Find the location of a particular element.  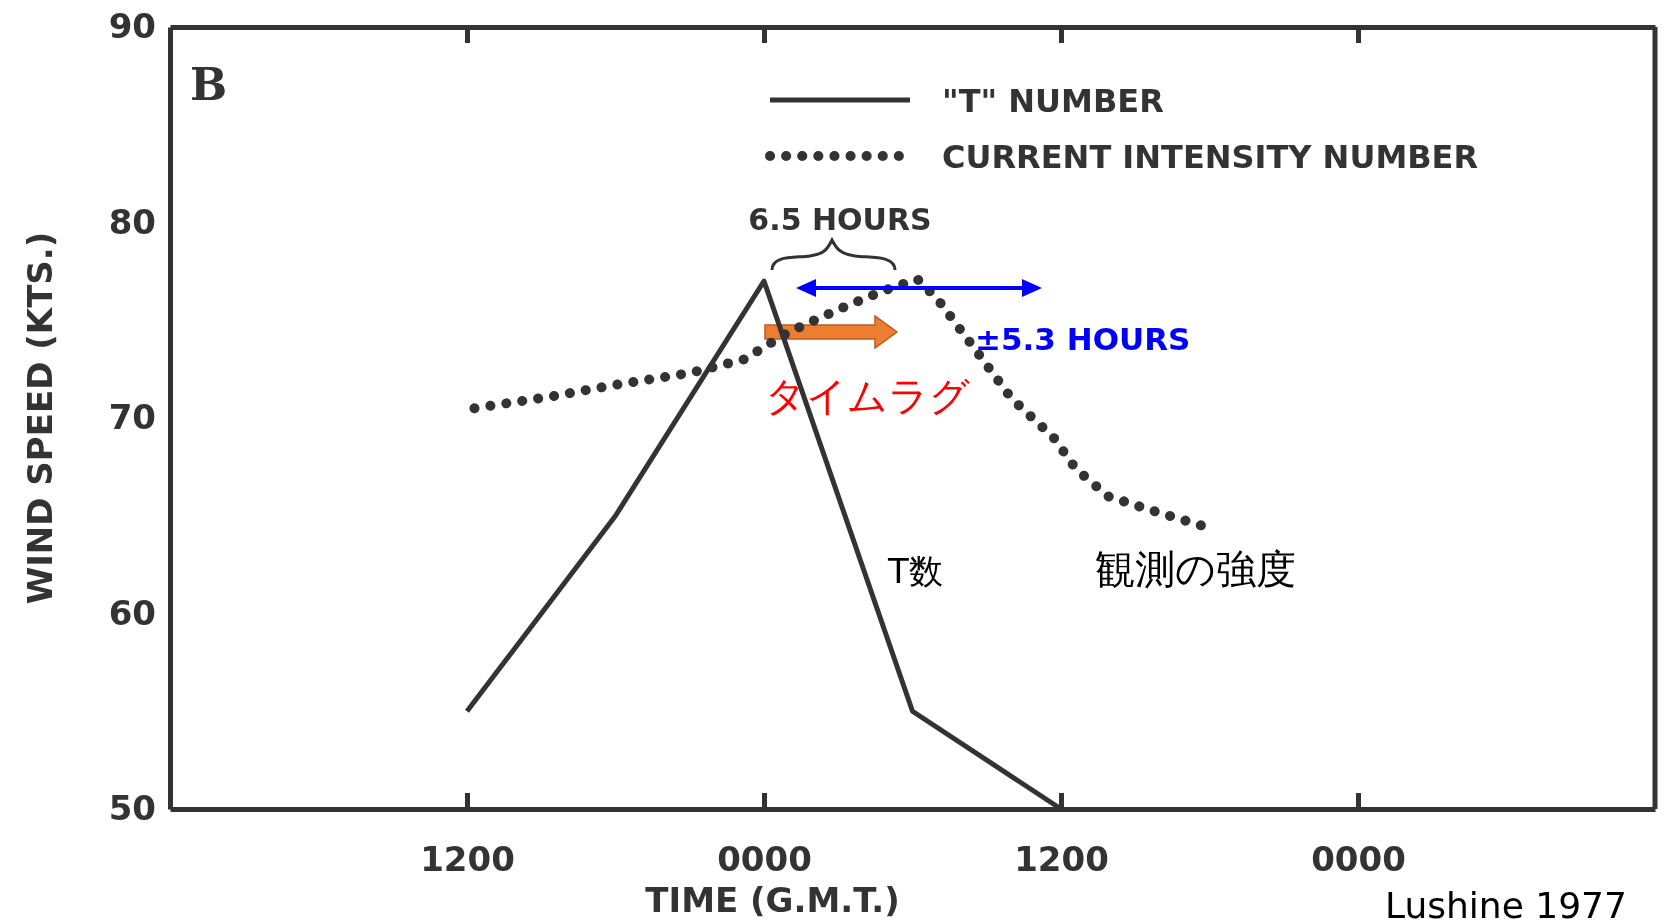

y-tick-label: 60 is located at coordinates (132, 612).